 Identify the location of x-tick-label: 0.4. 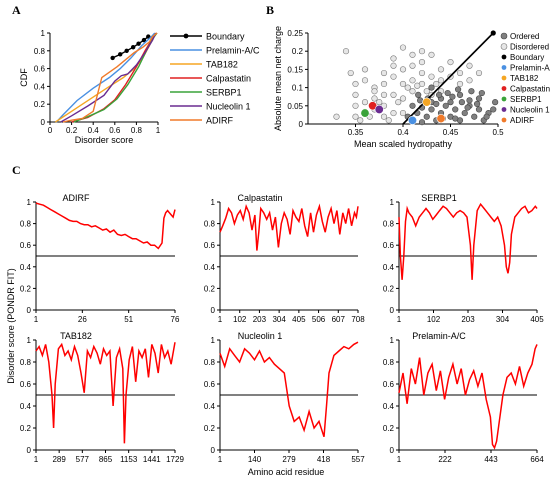
(94, 130).